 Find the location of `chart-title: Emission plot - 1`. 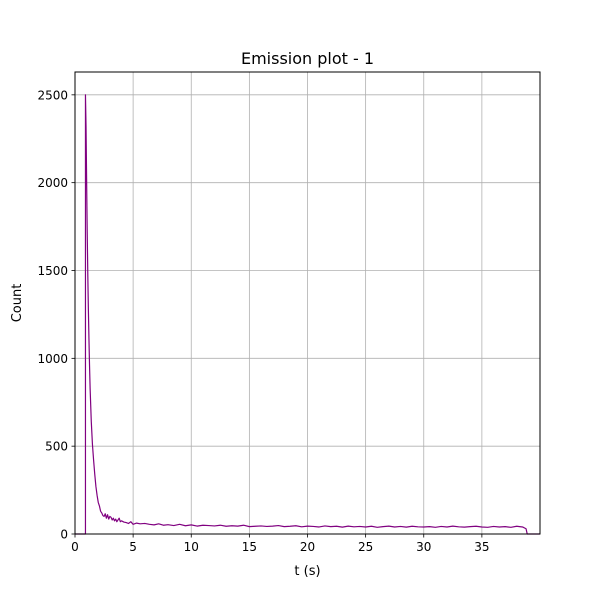

chart-title: Emission plot - 1 is located at coordinates (307, 58).